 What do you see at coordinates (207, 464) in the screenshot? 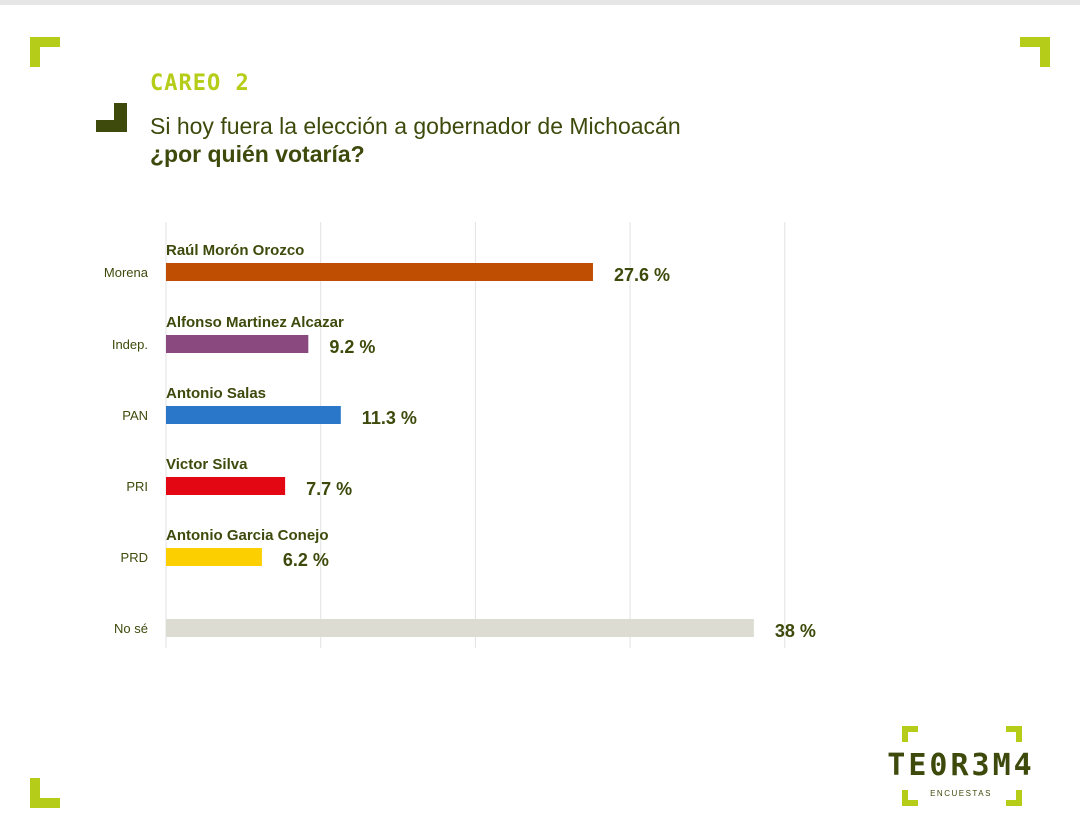
I see `candidate-label: Victor Silva` at bounding box center [207, 464].